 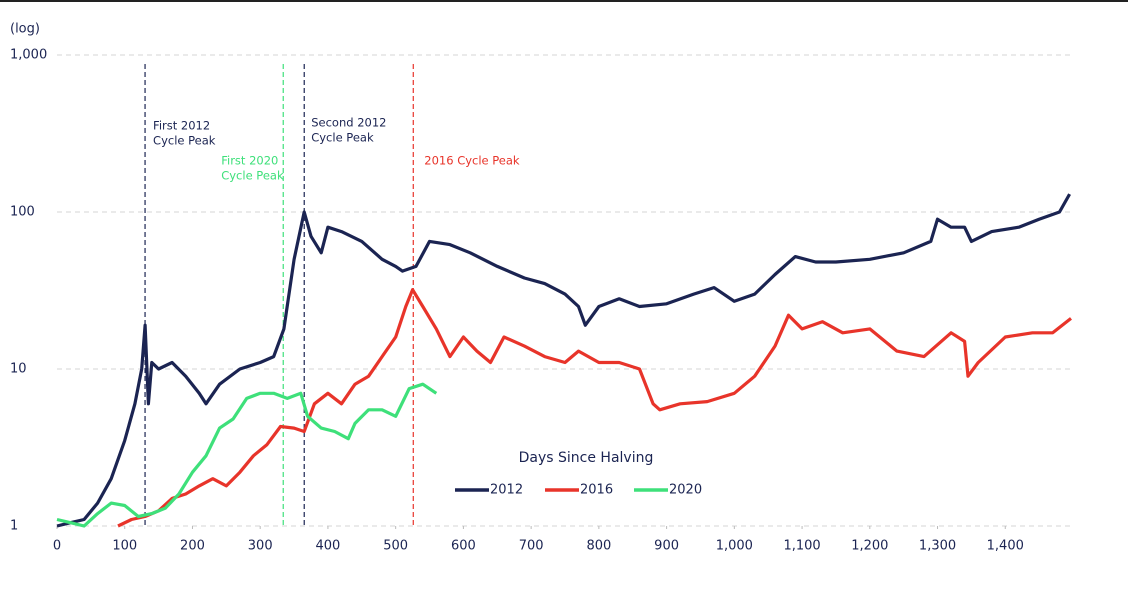 What do you see at coordinates (249, 161) in the screenshot?
I see `annotation-text: First 2020` at bounding box center [249, 161].